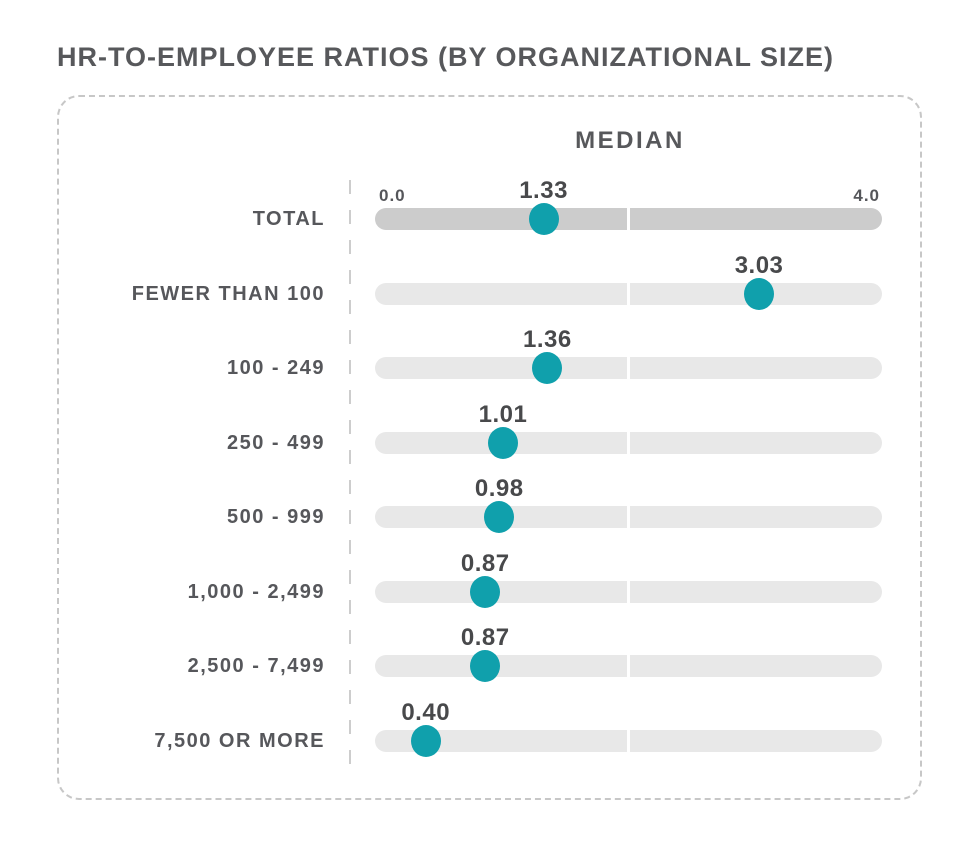 This screenshot has width=979, height=846. I want to click on row-category-label: 100 - 249, so click(275, 368).